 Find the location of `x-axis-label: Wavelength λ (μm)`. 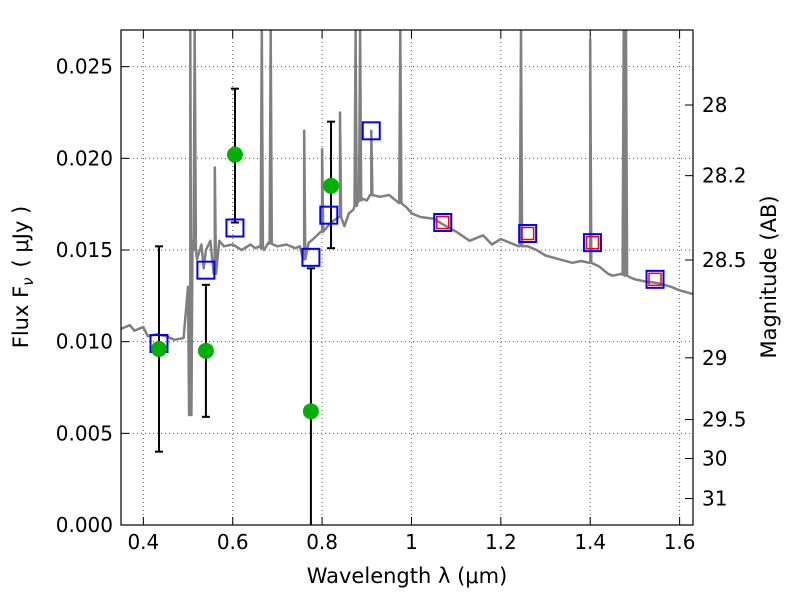

x-axis-label: Wavelength λ (μm) is located at coordinates (407, 576).